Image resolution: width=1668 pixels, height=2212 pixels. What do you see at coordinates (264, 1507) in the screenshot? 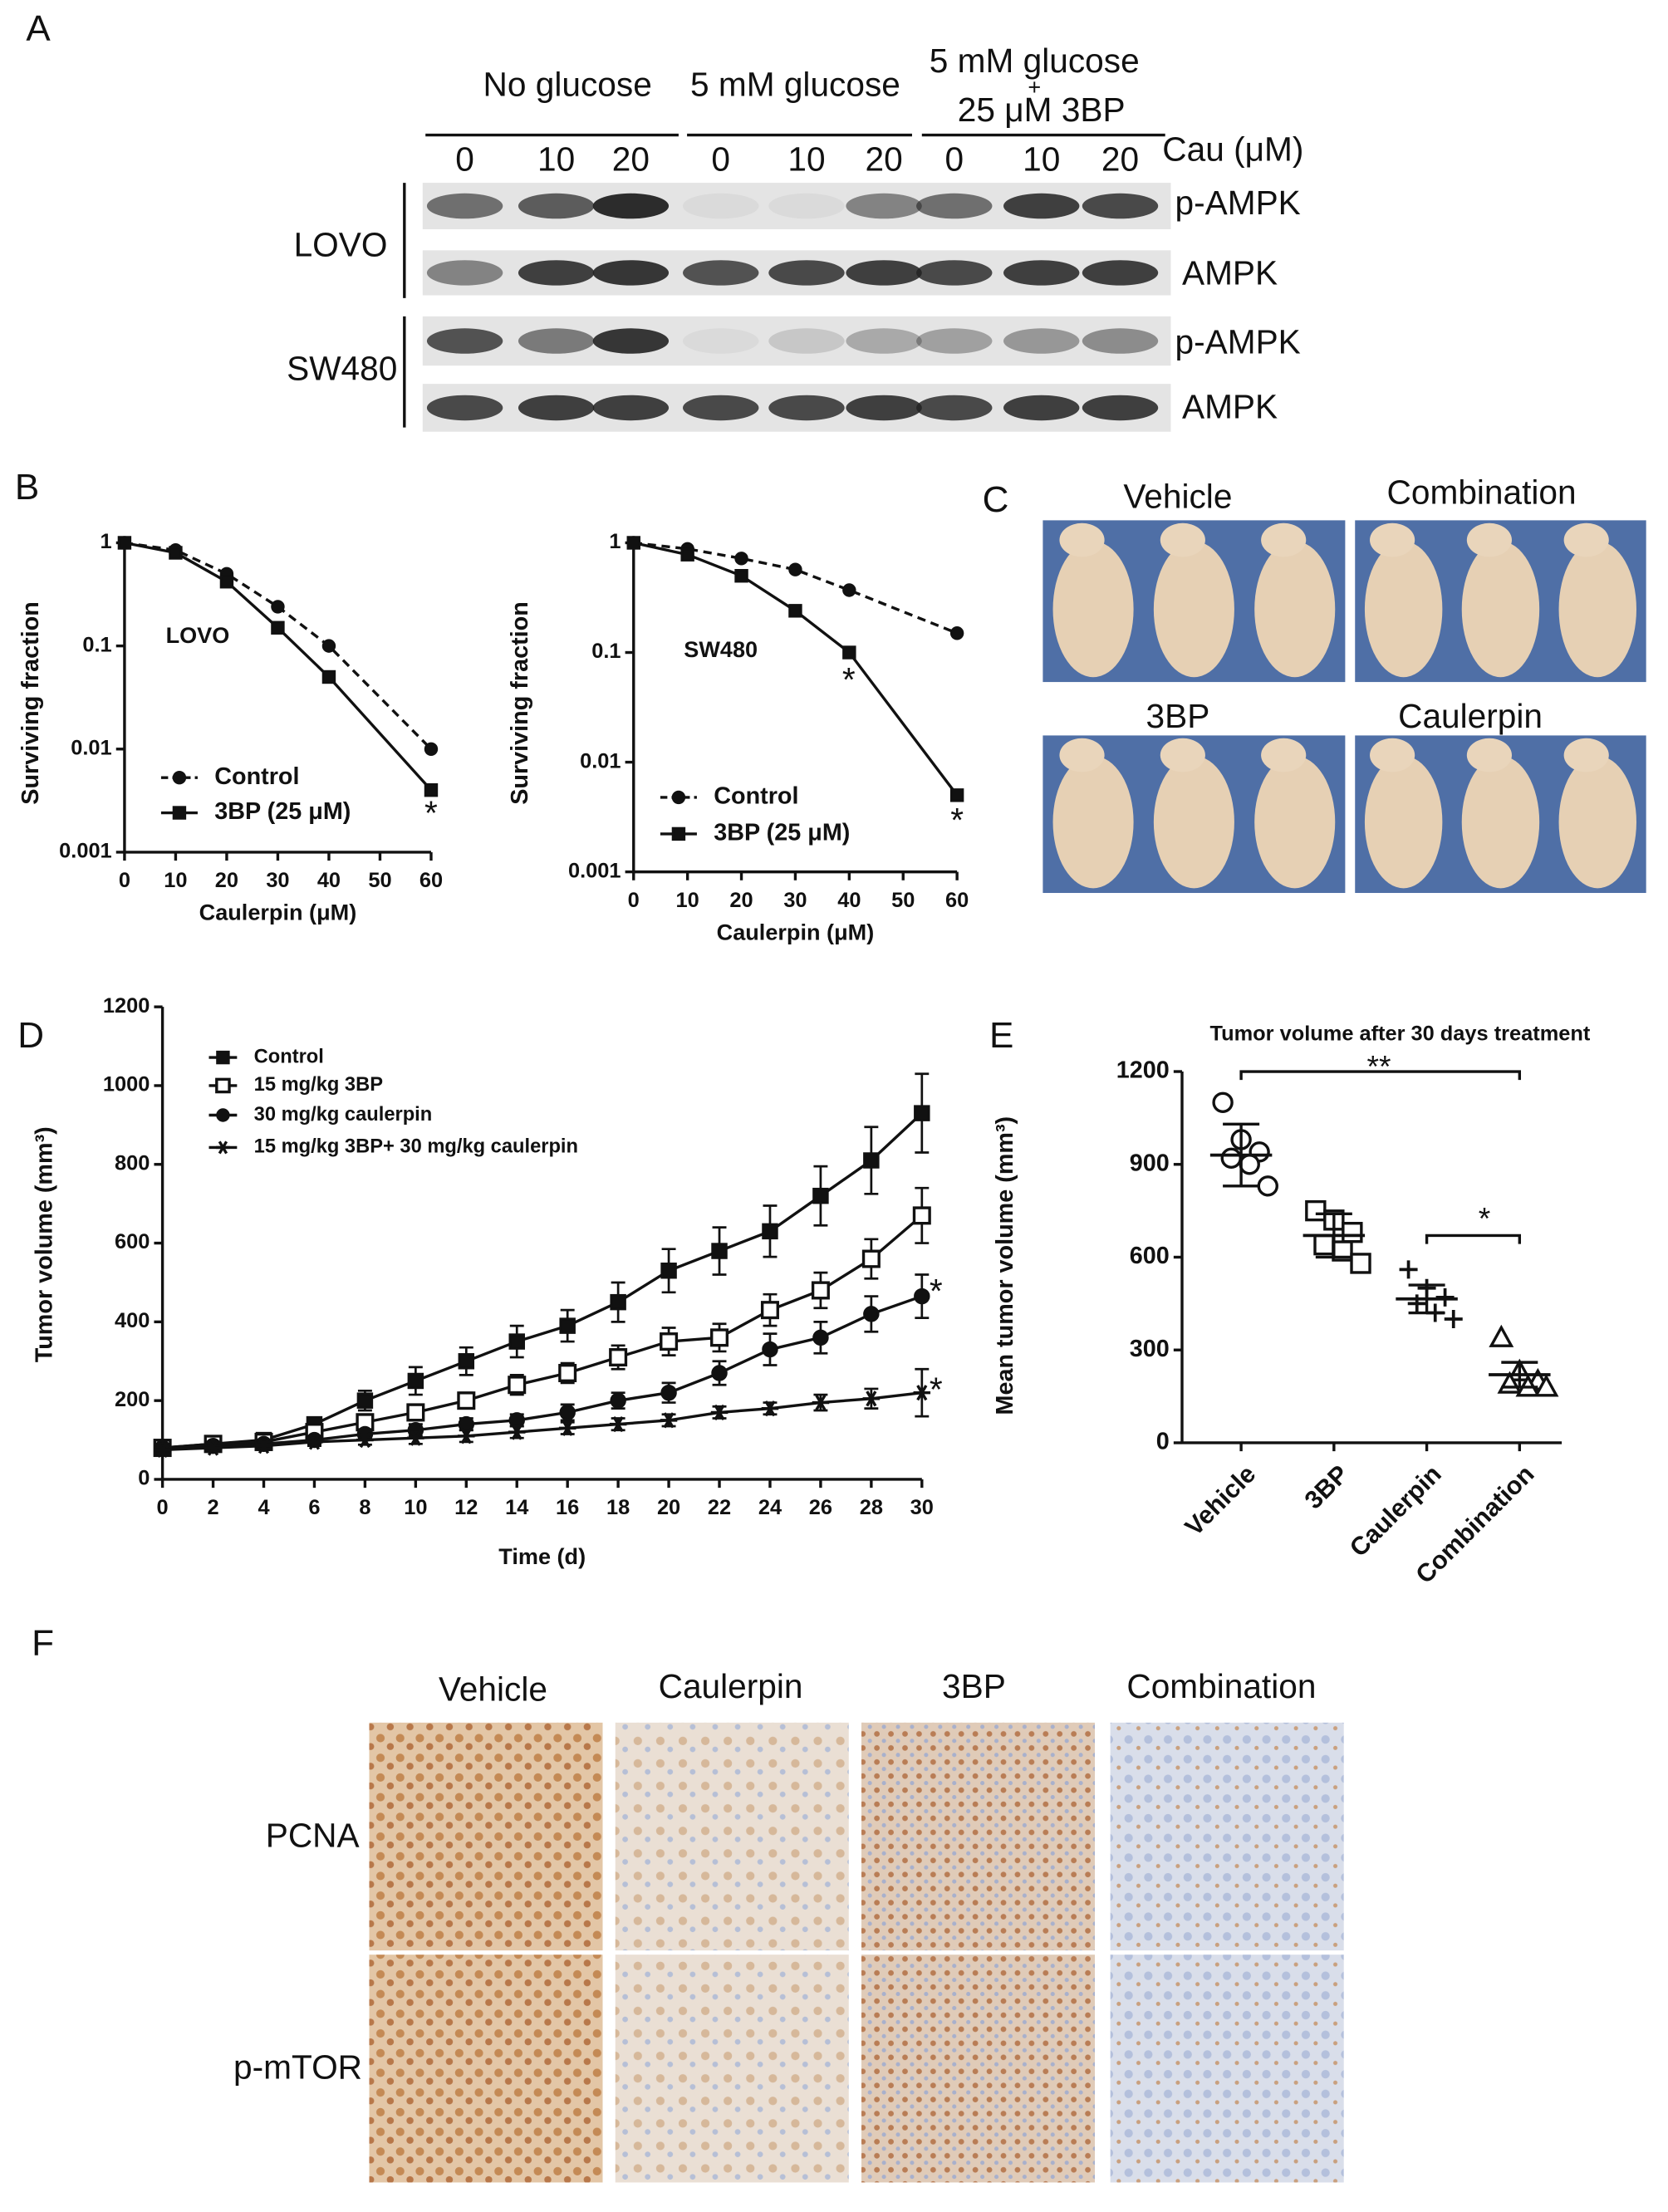
I see `x-tick-label: 4` at bounding box center [264, 1507].